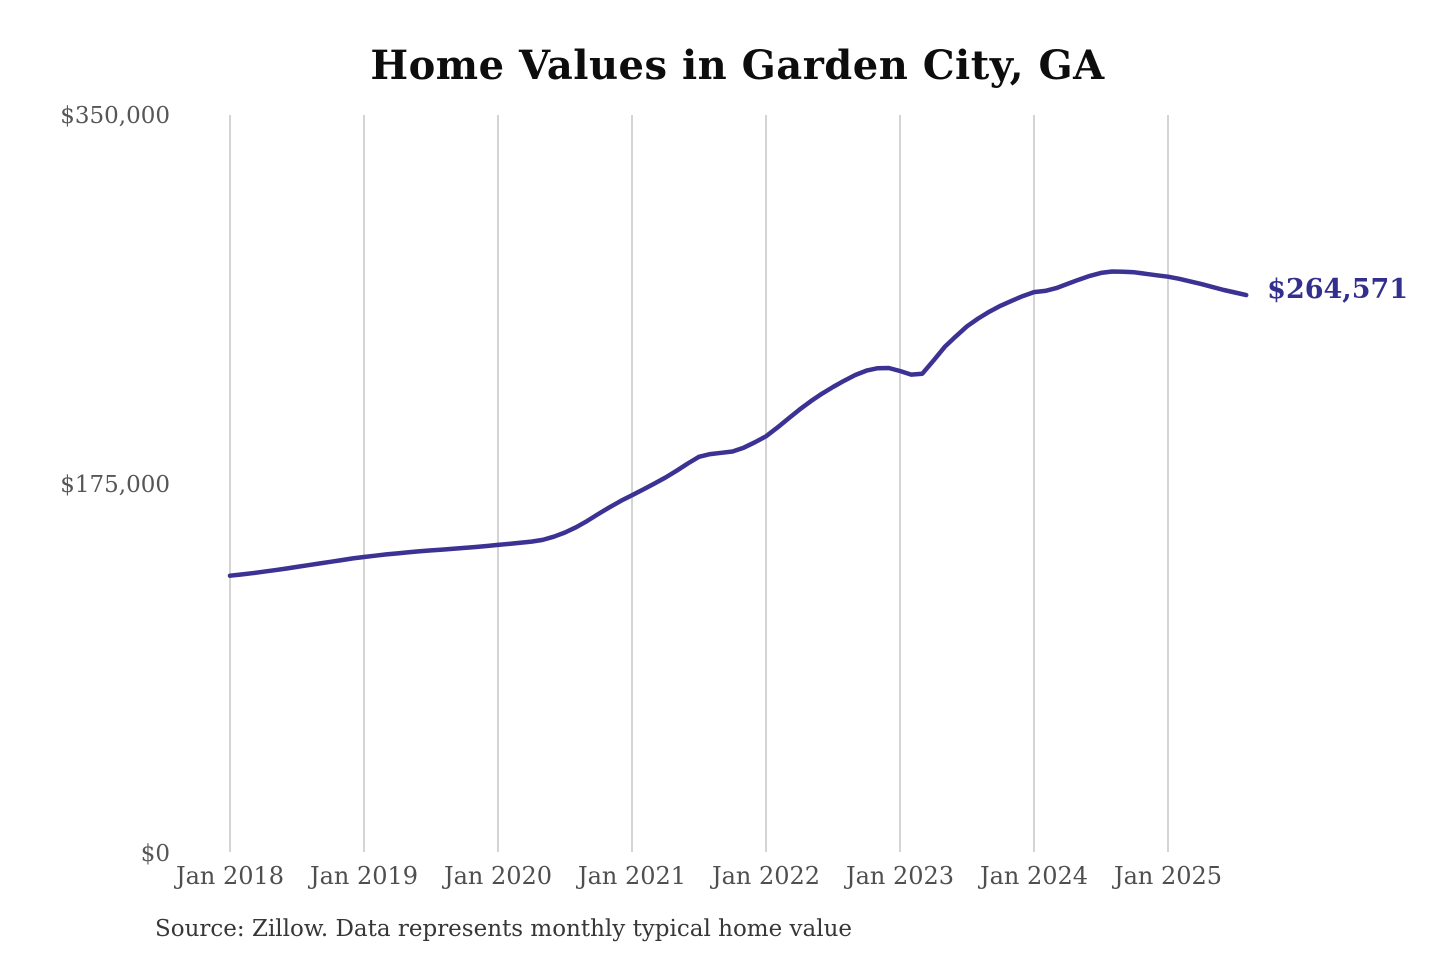  What do you see at coordinates (155, 854) in the screenshot?
I see `y-axis-label: $0` at bounding box center [155, 854].